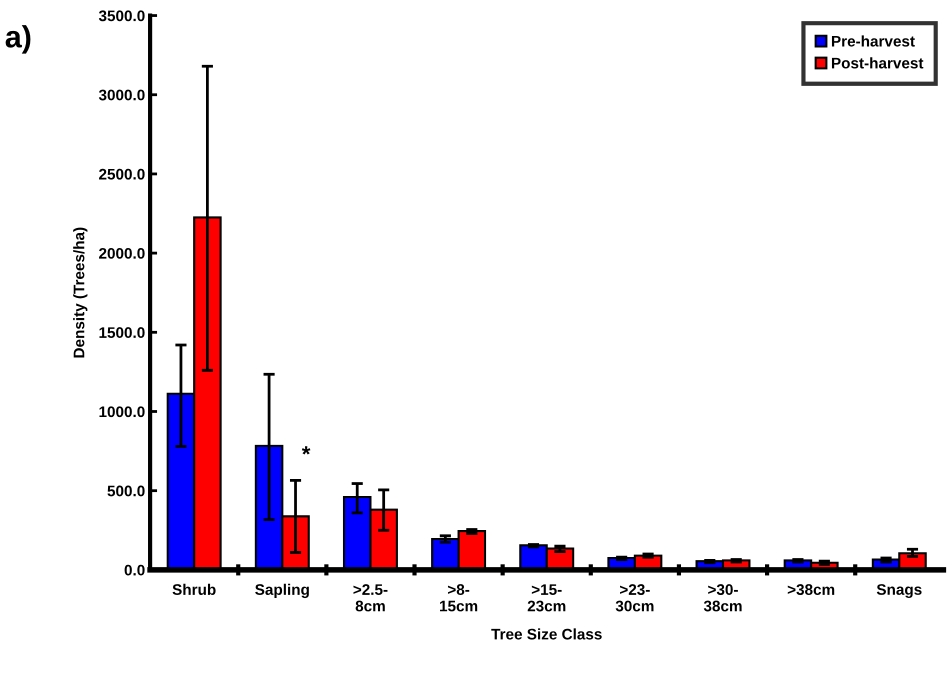 The height and width of the screenshot is (676, 950). I want to click on x-tick-label: >38cm, so click(811, 589).